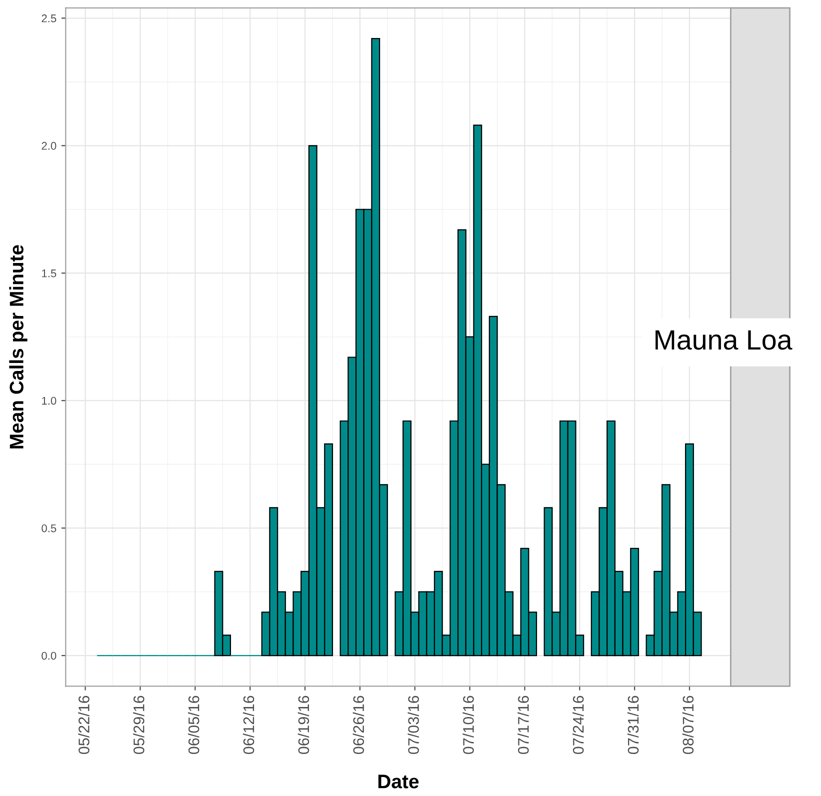 This screenshot has width=821, height=796. What do you see at coordinates (398, 781) in the screenshot?
I see `x-axis-title: Date` at bounding box center [398, 781].